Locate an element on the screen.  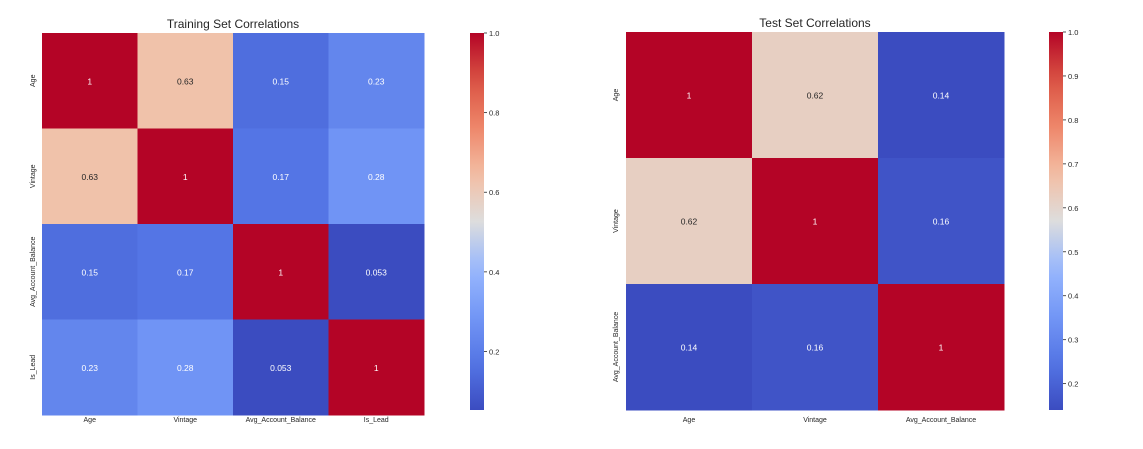
colorbar-tick-label: 0.7 is located at coordinates (1073, 164).